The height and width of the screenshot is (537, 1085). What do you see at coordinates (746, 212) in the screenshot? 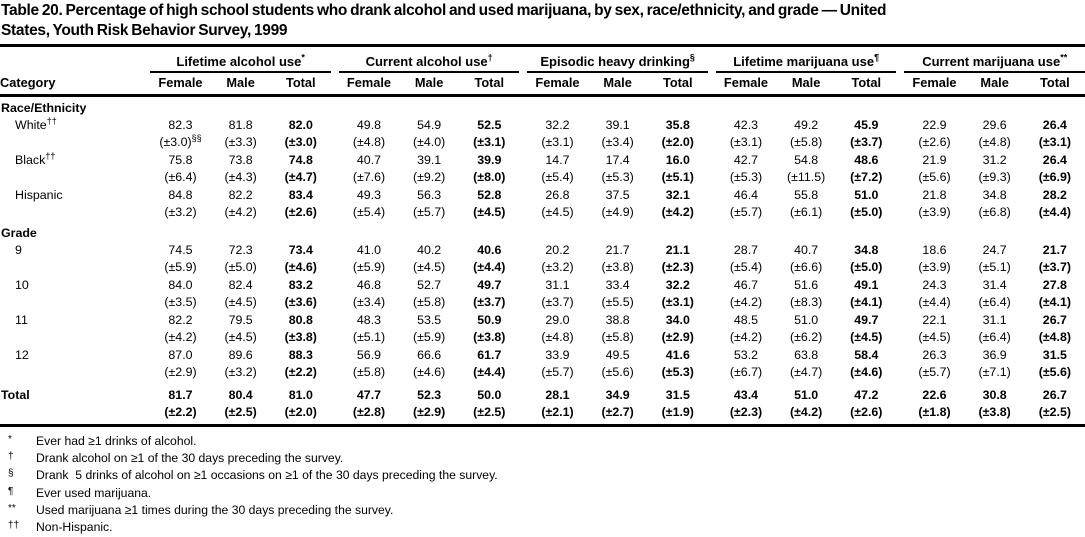
I see `ci-cell: (±5.7)` at bounding box center [746, 212].